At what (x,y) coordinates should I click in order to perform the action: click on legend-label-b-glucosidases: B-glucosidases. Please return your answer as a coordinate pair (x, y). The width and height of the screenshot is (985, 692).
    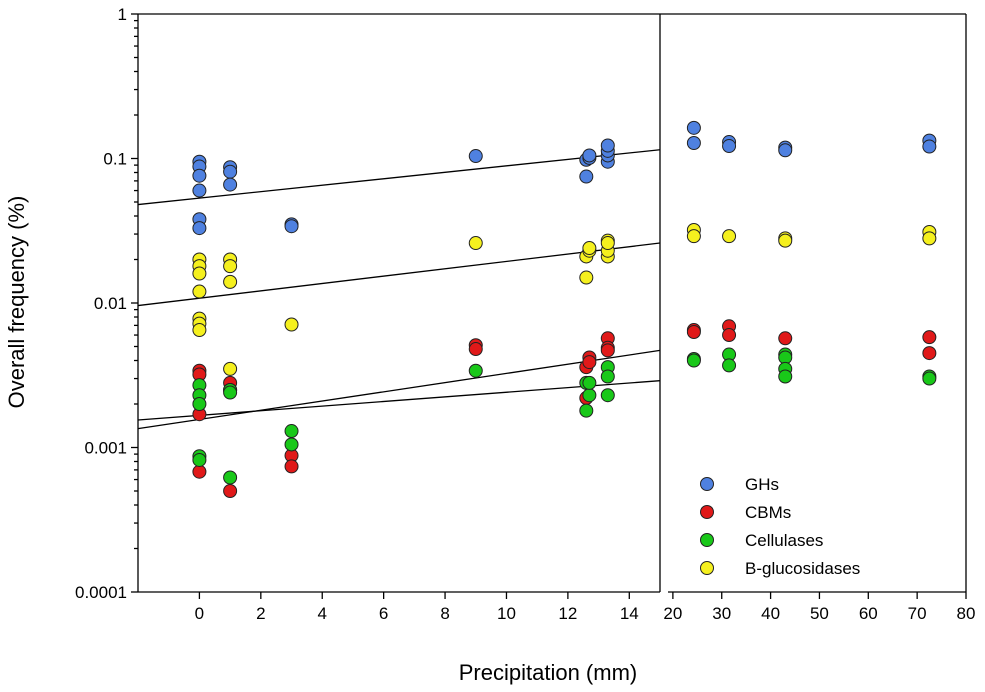
    Looking at the image, I should click on (802, 568).